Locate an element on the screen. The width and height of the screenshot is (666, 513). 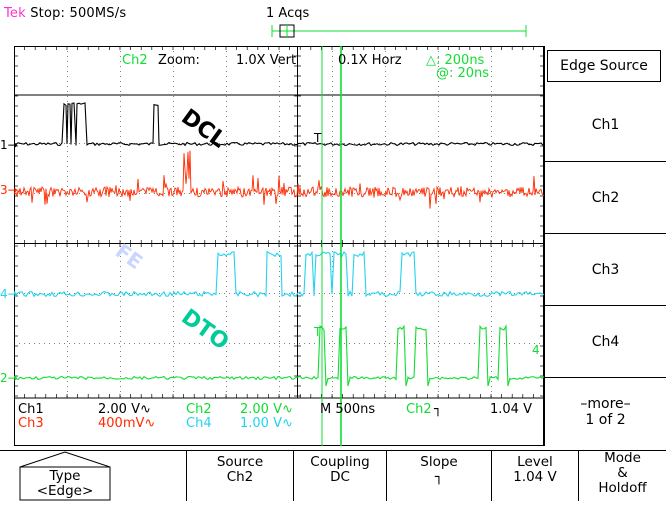
level-button: Level 1.04 V is located at coordinates (535, 469).